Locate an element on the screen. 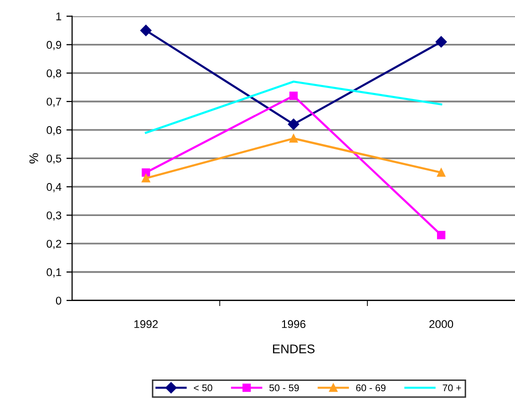 Image resolution: width=515 pixels, height=406 pixels. y-tick-label: 0,4 is located at coordinates (54, 187).